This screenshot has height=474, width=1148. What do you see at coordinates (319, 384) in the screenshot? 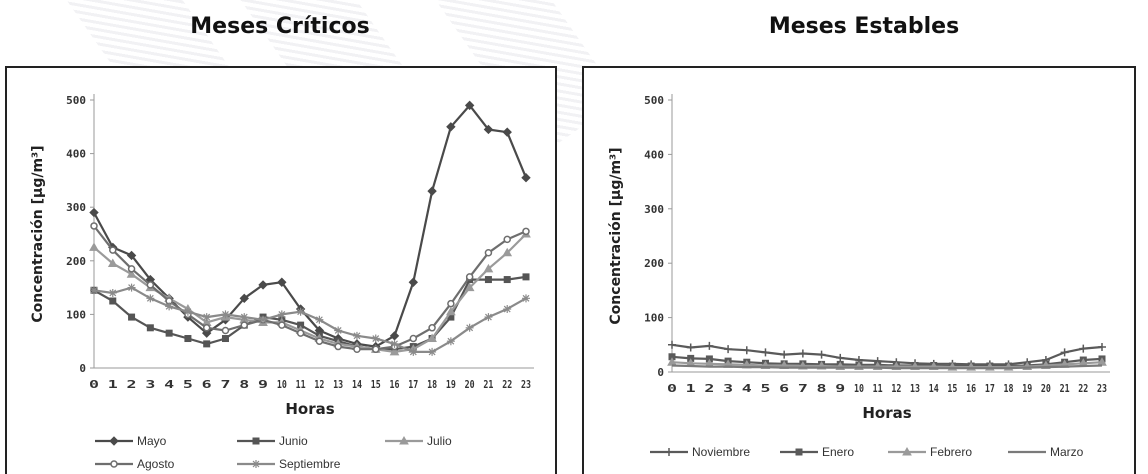
I see `x-tick-label: 12` at bounding box center [319, 384].